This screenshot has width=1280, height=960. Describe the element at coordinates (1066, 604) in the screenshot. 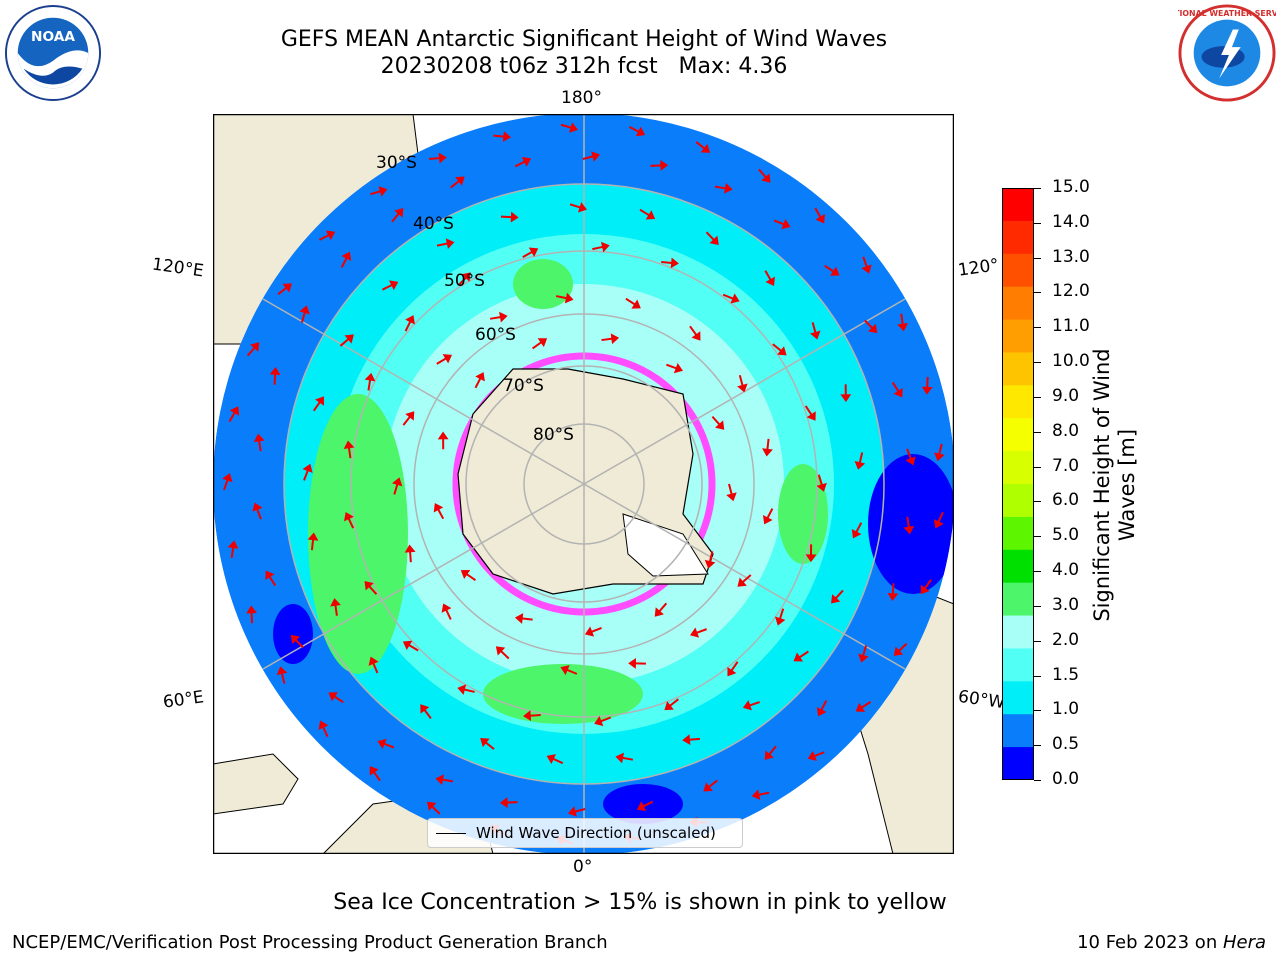

I see `colorbar-tick-label: 3.0` at that location.